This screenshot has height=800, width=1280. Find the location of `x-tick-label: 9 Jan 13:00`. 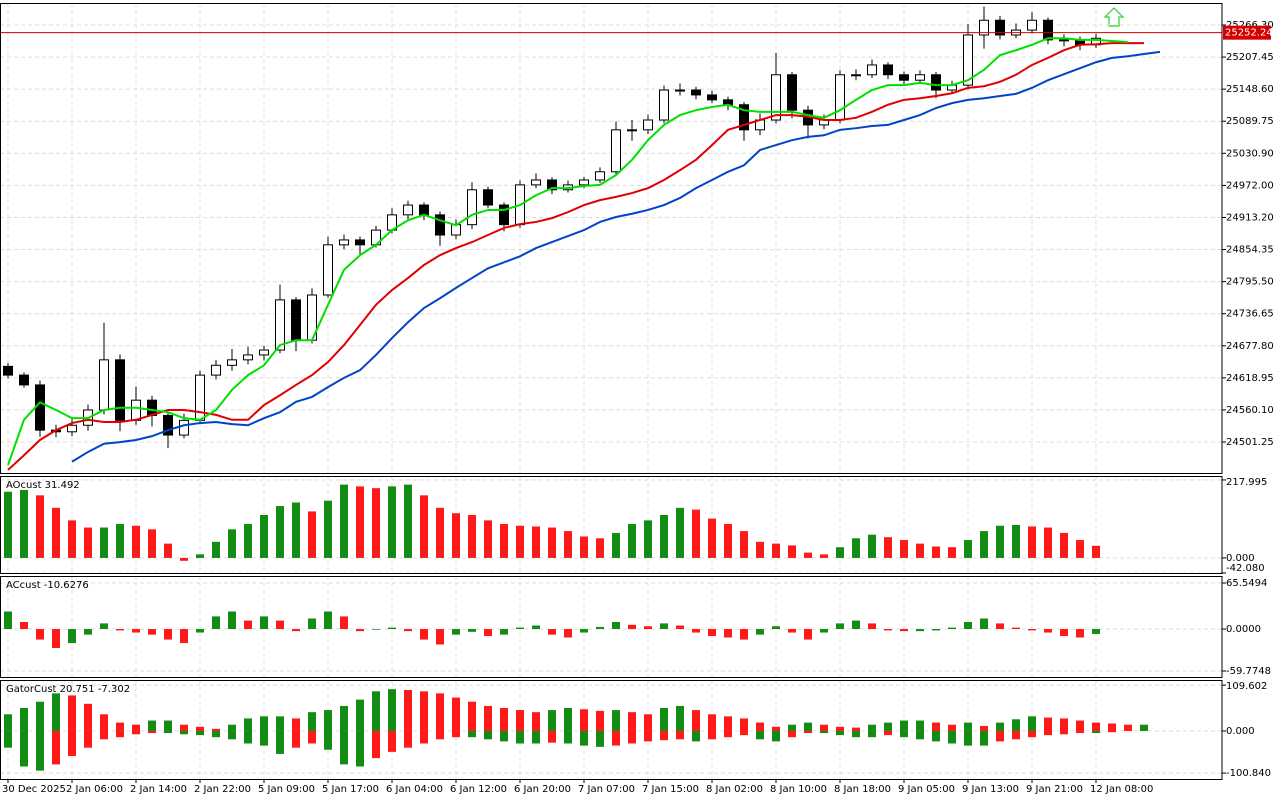

x-tick-label: 9 Jan 13:00 is located at coordinates (990, 789).